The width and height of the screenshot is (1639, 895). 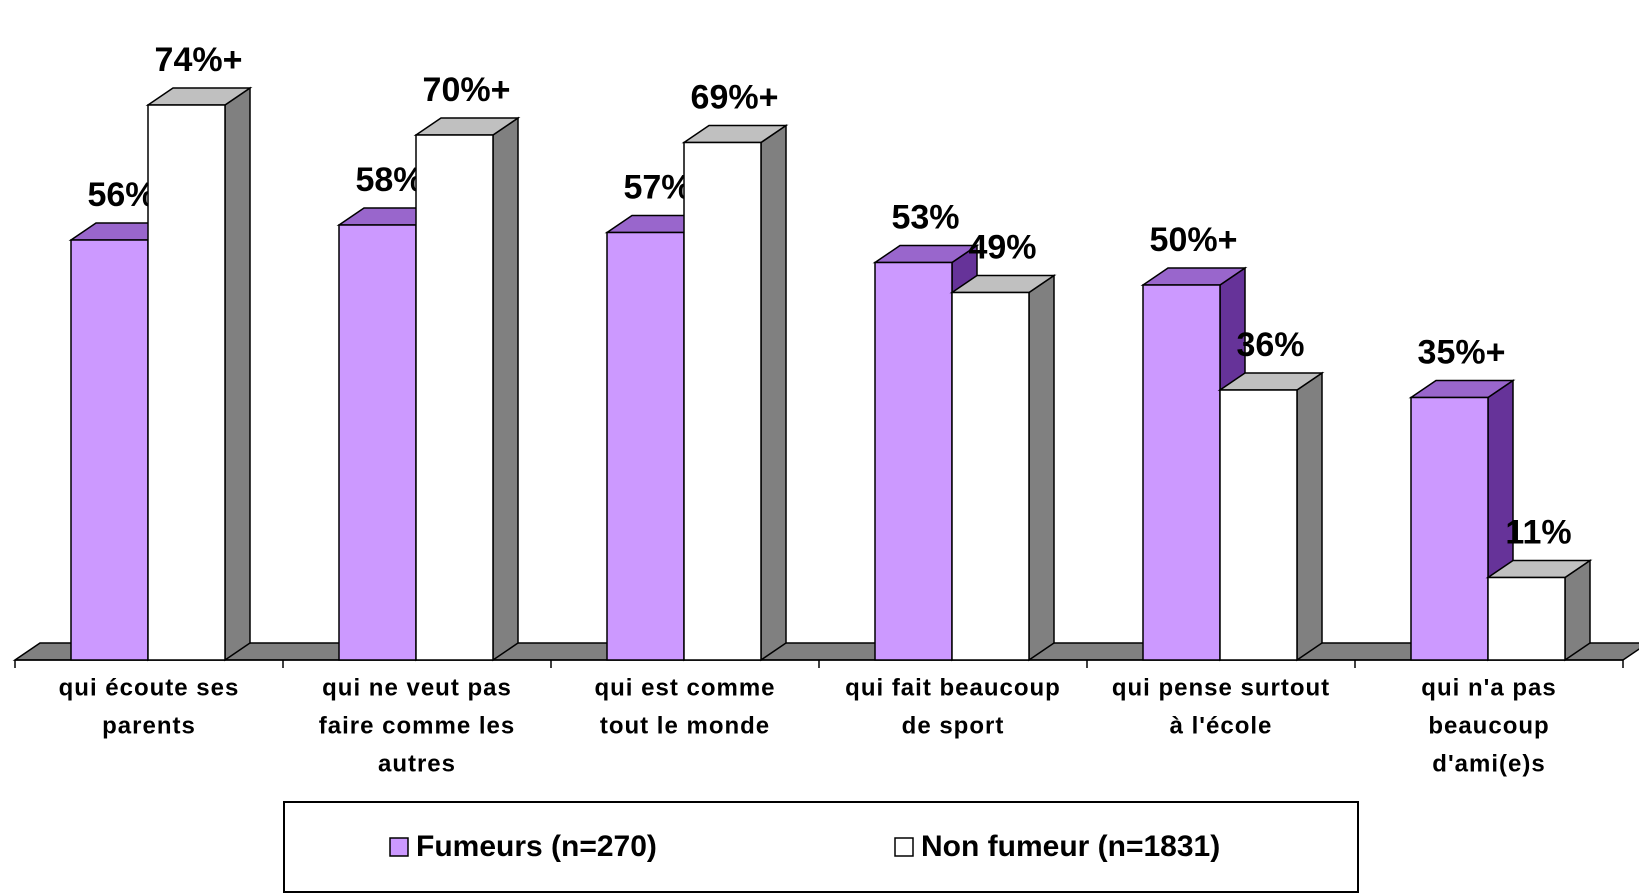 What do you see at coordinates (1538, 532) in the screenshot?
I see `value-label: 11%` at bounding box center [1538, 532].